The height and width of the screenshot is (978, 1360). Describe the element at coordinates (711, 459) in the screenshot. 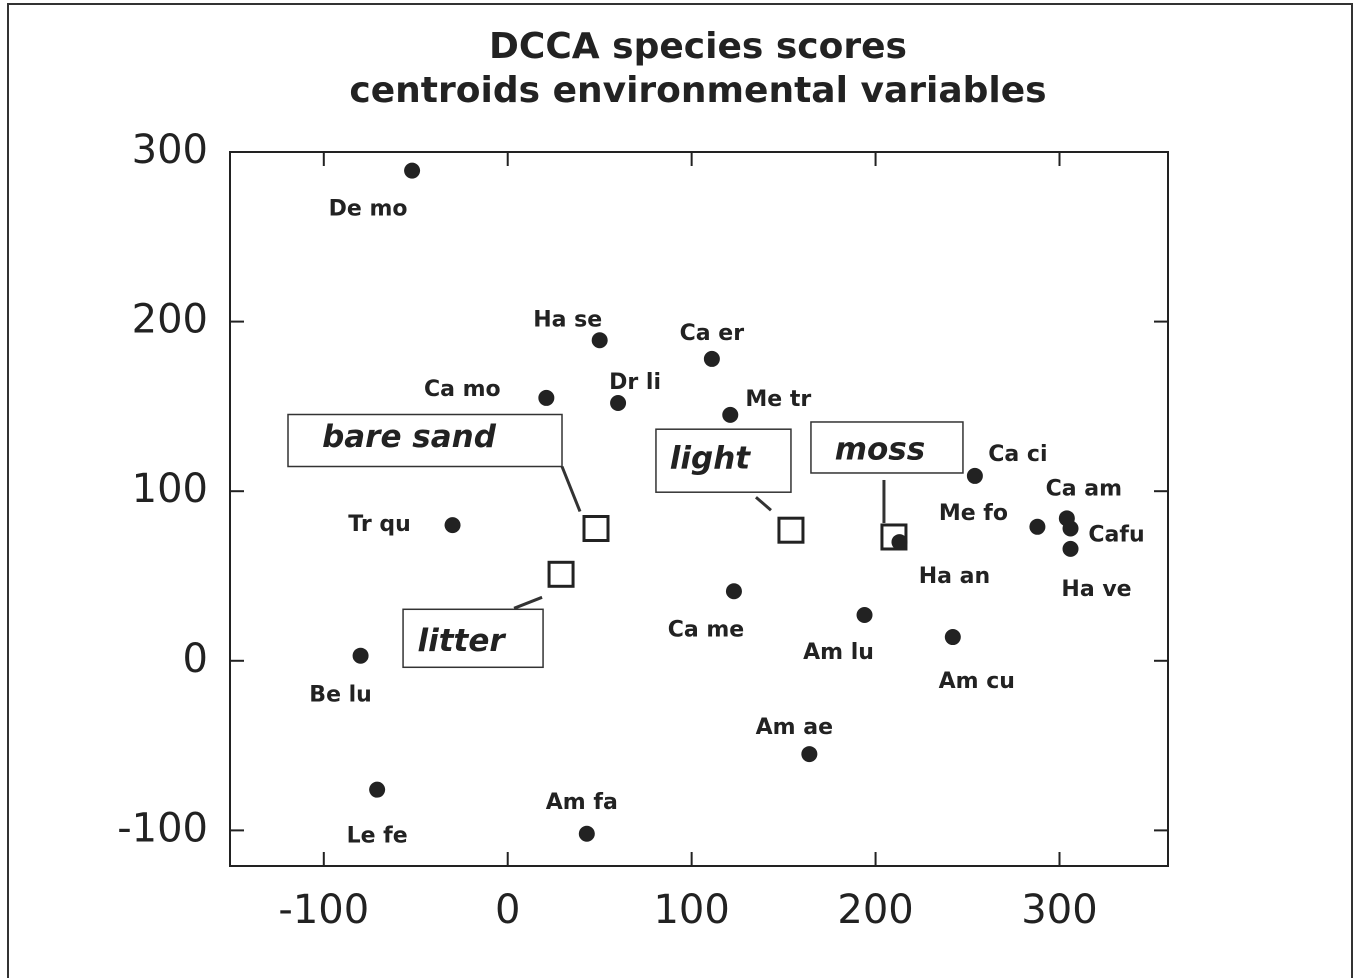

I see `variable-label: light` at that location.